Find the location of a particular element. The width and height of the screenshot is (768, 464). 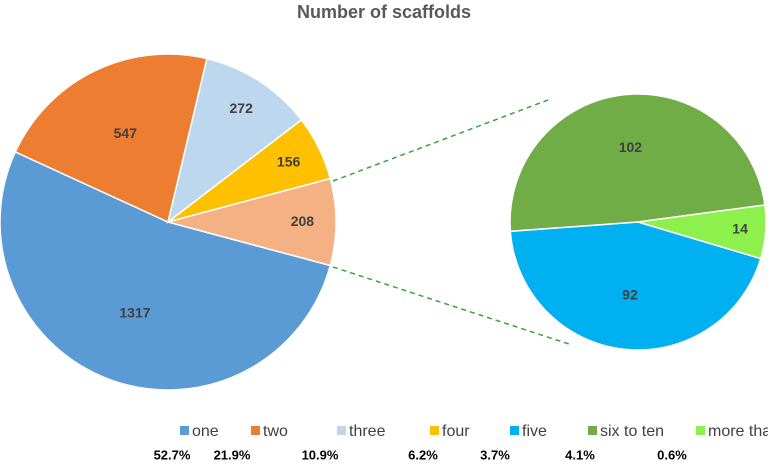

slice-label: 14 is located at coordinates (740, 229).